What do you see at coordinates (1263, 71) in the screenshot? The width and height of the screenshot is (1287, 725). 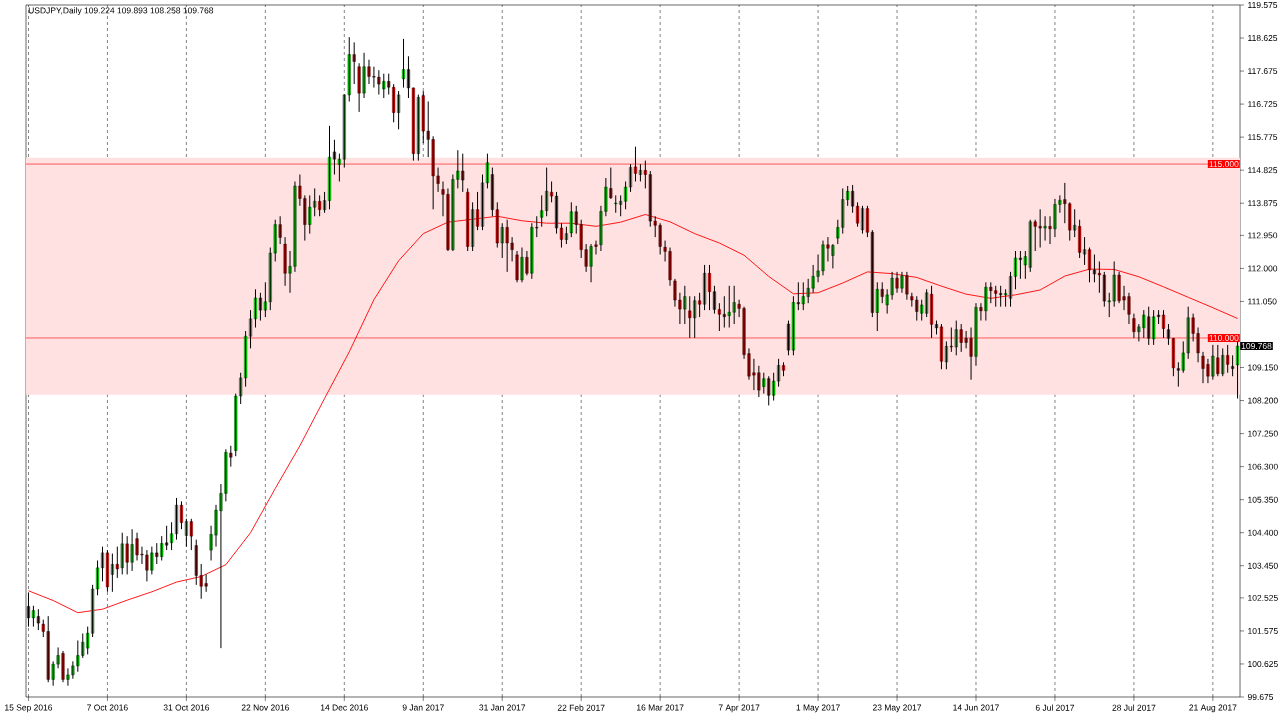 I see `y-tick-label: 117.675` at bounding box center [1263, 71].